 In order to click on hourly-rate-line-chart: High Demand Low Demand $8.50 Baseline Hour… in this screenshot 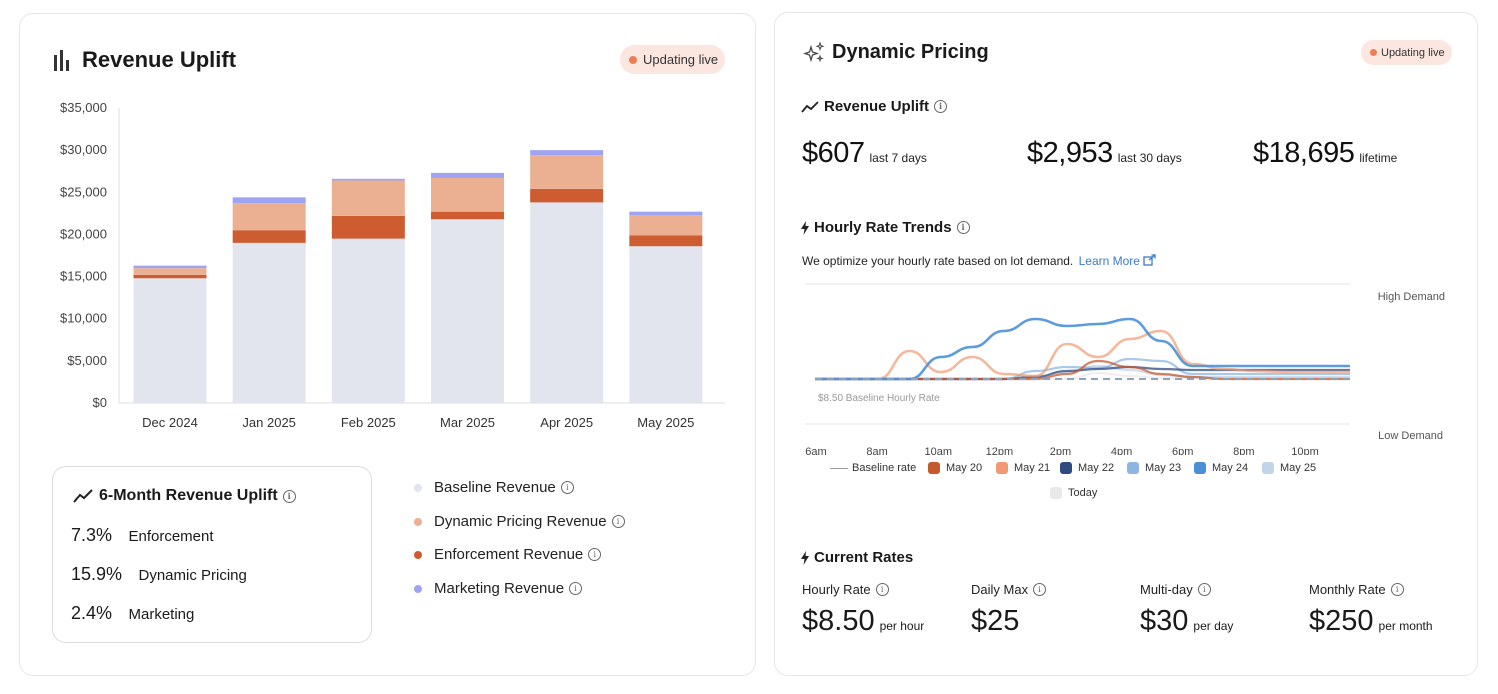, I will do `click(1125, 369)`.